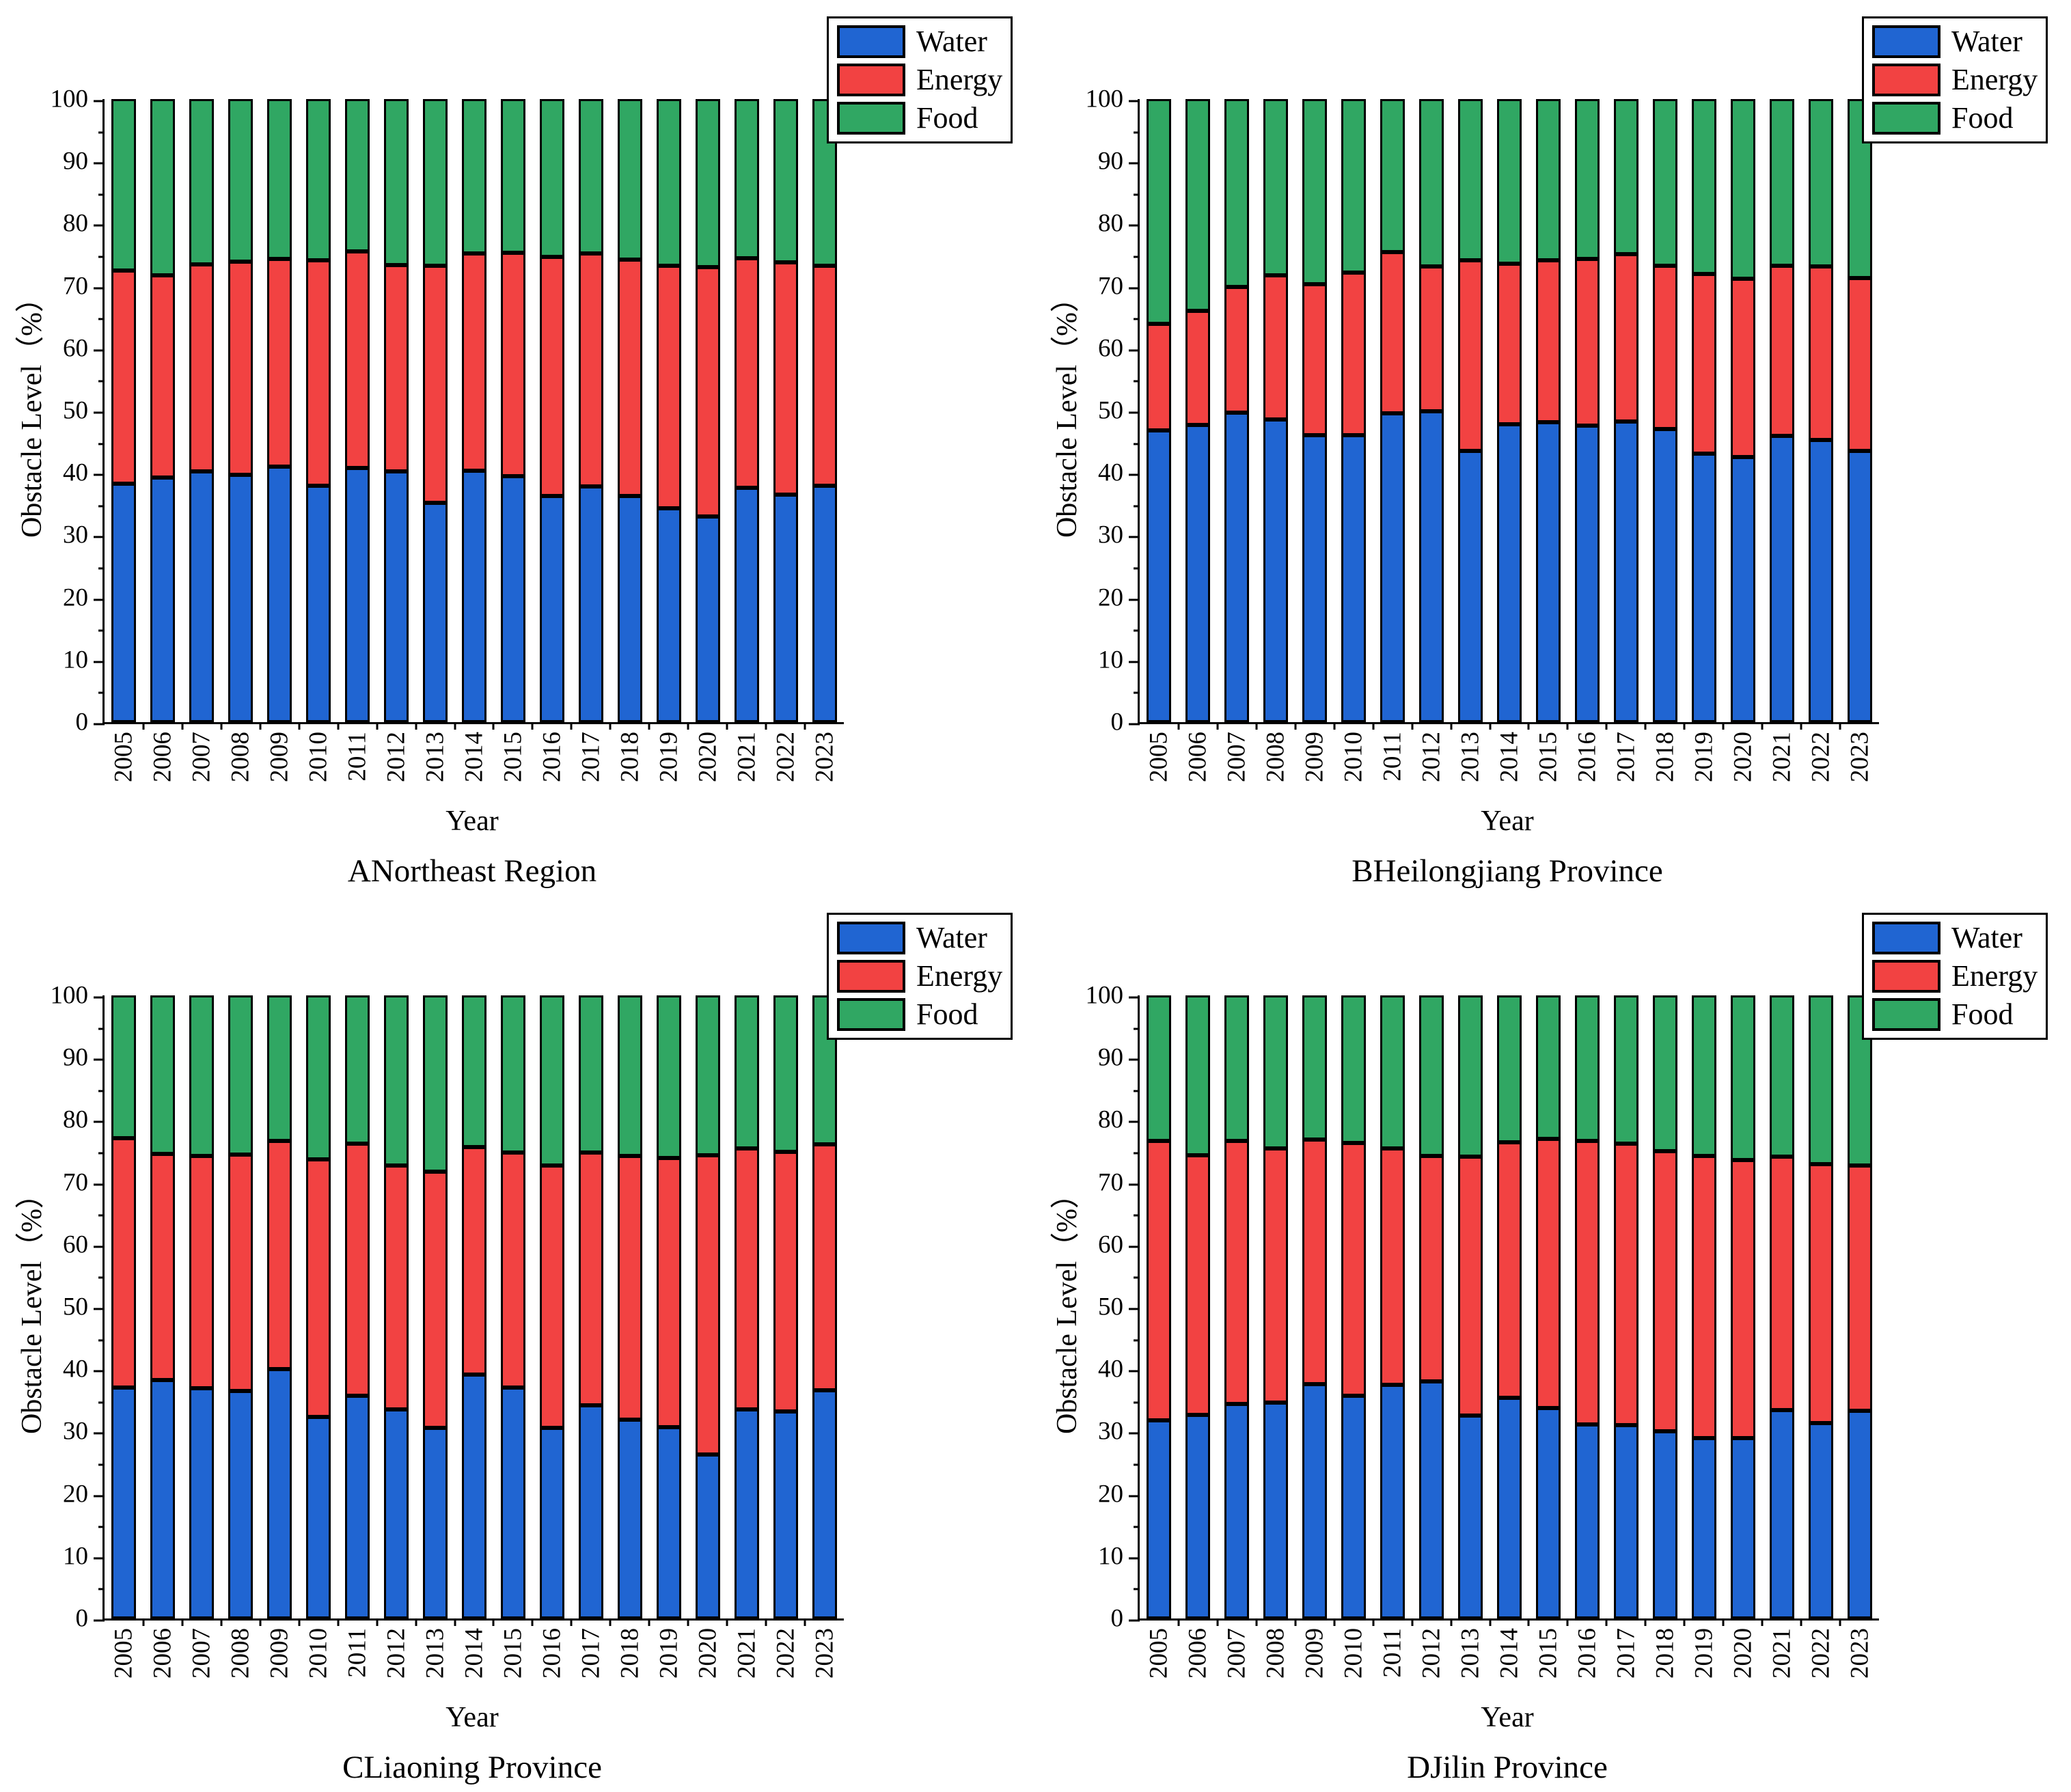 The width and height of the screenshot is (2071, 1792). Describe the element at coordinates (75, 1182) in the screenshot. I see `y-tick-label: 70` at that location.